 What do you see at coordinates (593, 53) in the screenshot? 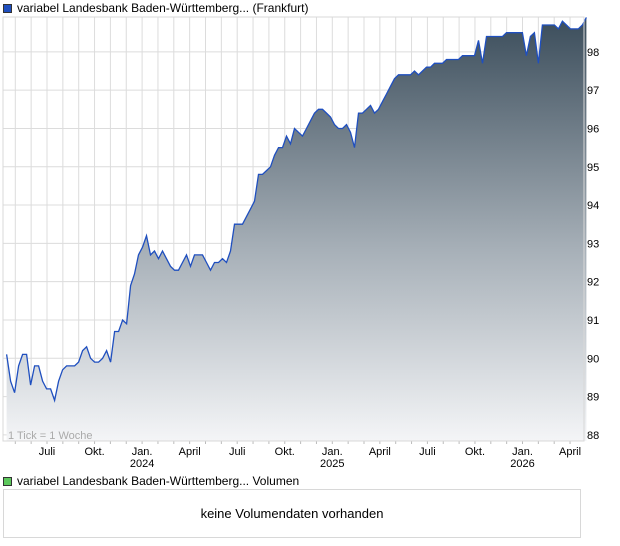
I see `y-tick-label: 98` at bounding box center [593, 53].